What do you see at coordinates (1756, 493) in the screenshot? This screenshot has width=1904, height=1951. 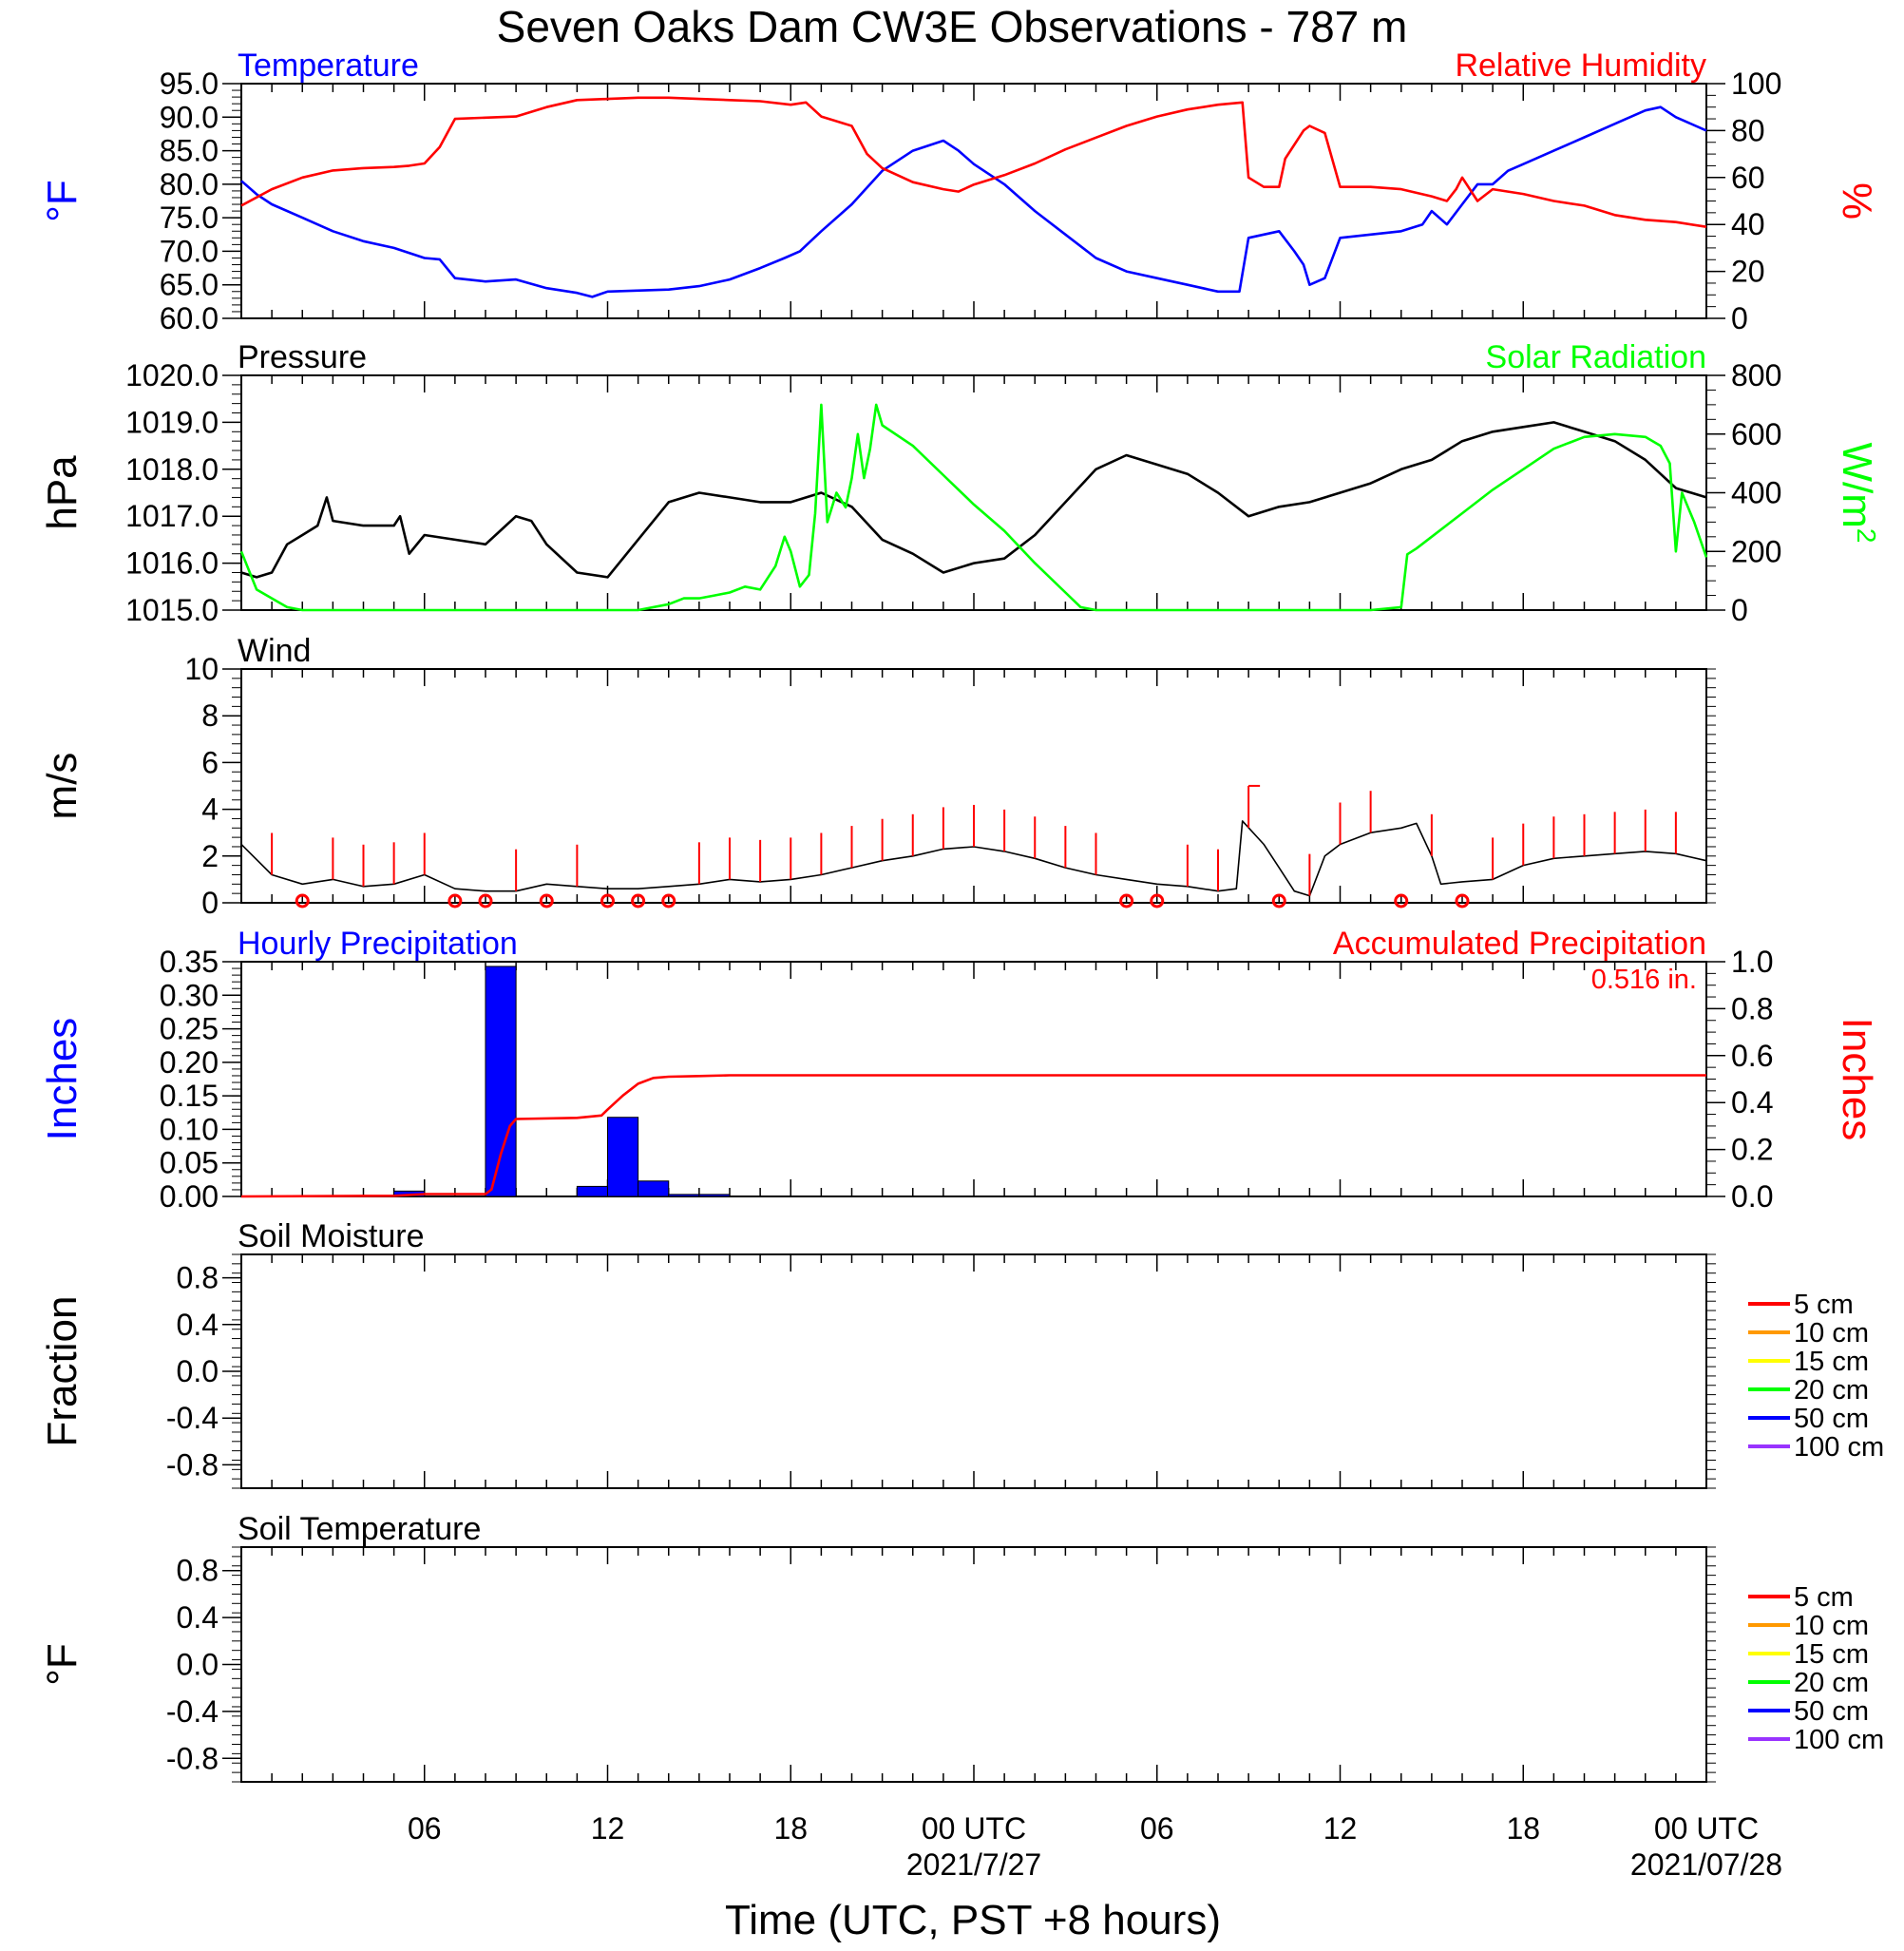 I see `right-tick-label: 400` at bounding box center [1756, 493].